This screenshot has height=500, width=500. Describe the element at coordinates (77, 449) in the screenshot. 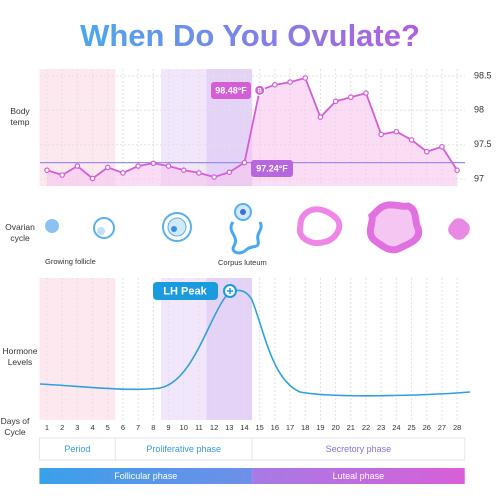

I see `phase-label: Period` at that location.